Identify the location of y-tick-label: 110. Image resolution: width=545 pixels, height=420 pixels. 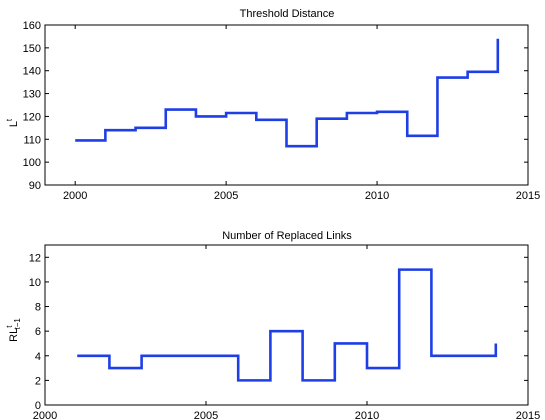
(32, 140).